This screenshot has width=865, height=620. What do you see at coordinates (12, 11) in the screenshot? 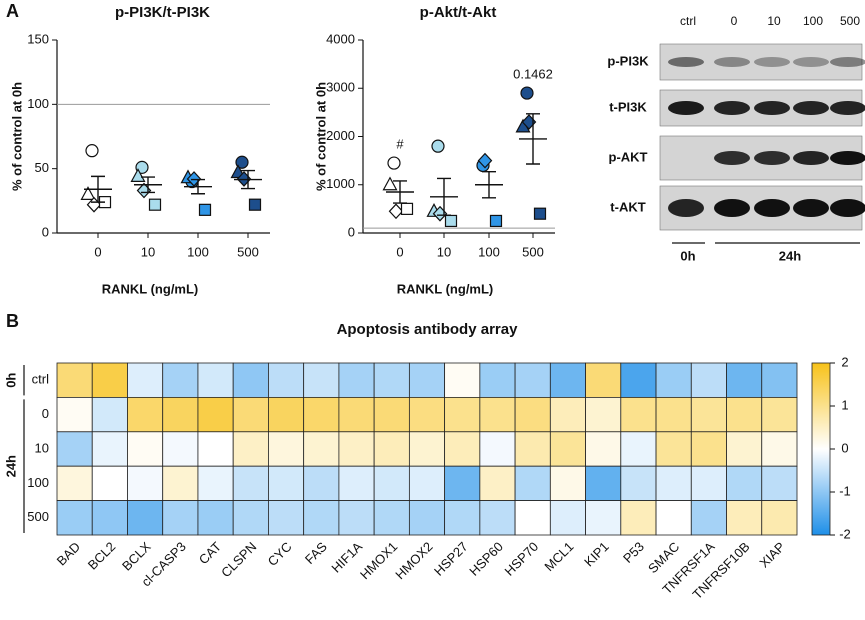
I see `panel-label: A` at bounding box center [12, 11].